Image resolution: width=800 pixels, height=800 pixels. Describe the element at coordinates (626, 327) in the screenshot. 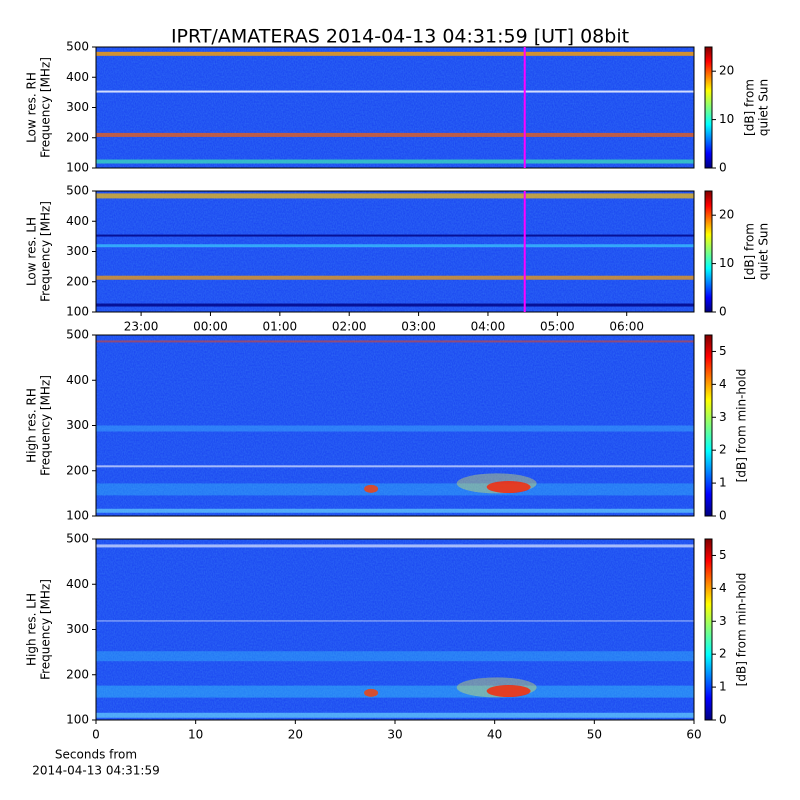

I see `x-tick-label: 06:00` at that location.